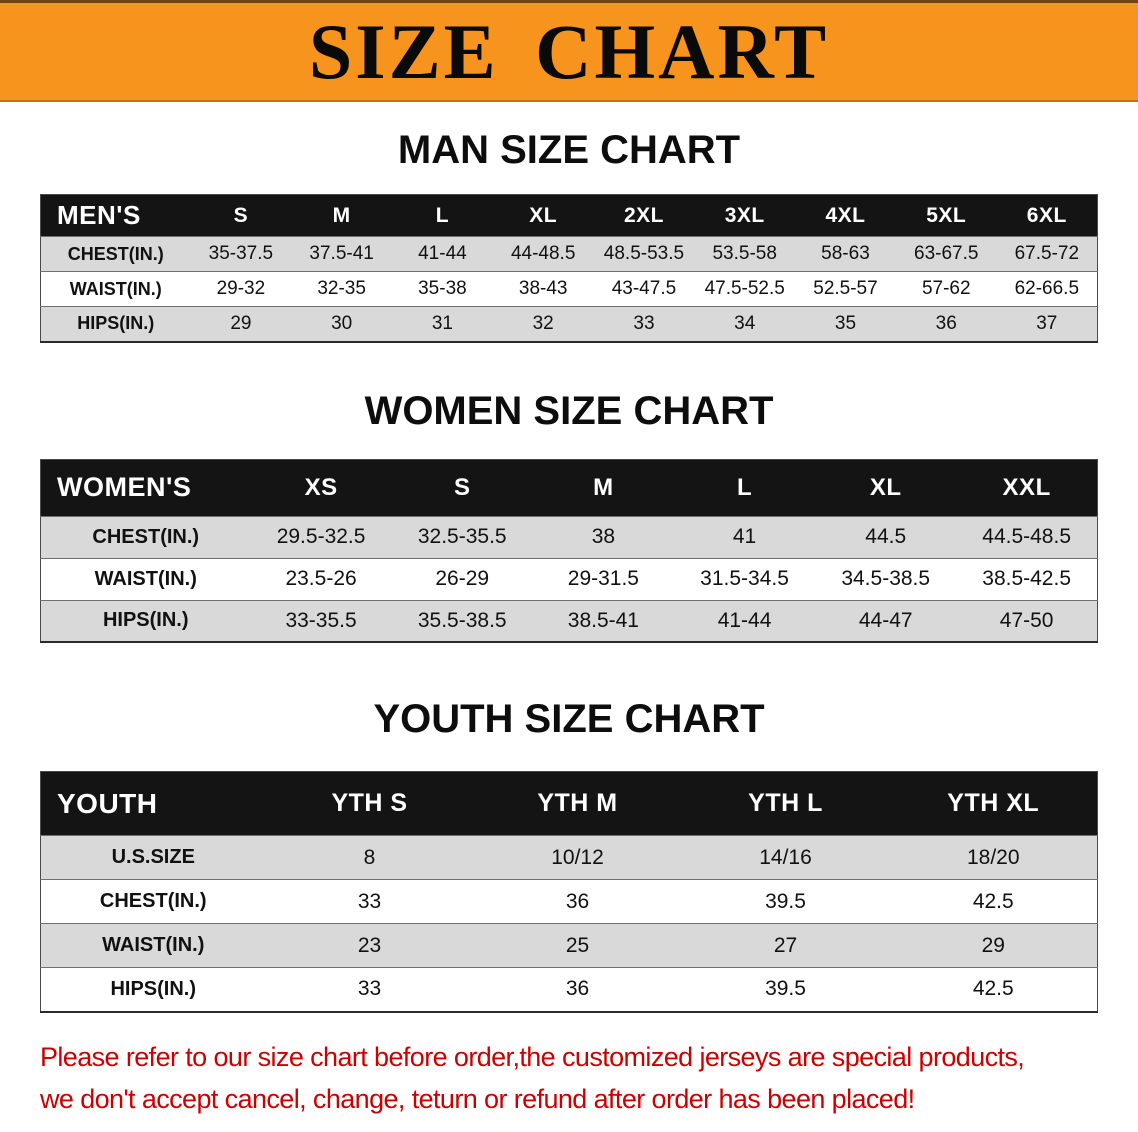  What do you see at coordinates (744, 288) in the screenshot?
I see `size-value-cell: 47.5-52.5` at bounding box center [744, 288].